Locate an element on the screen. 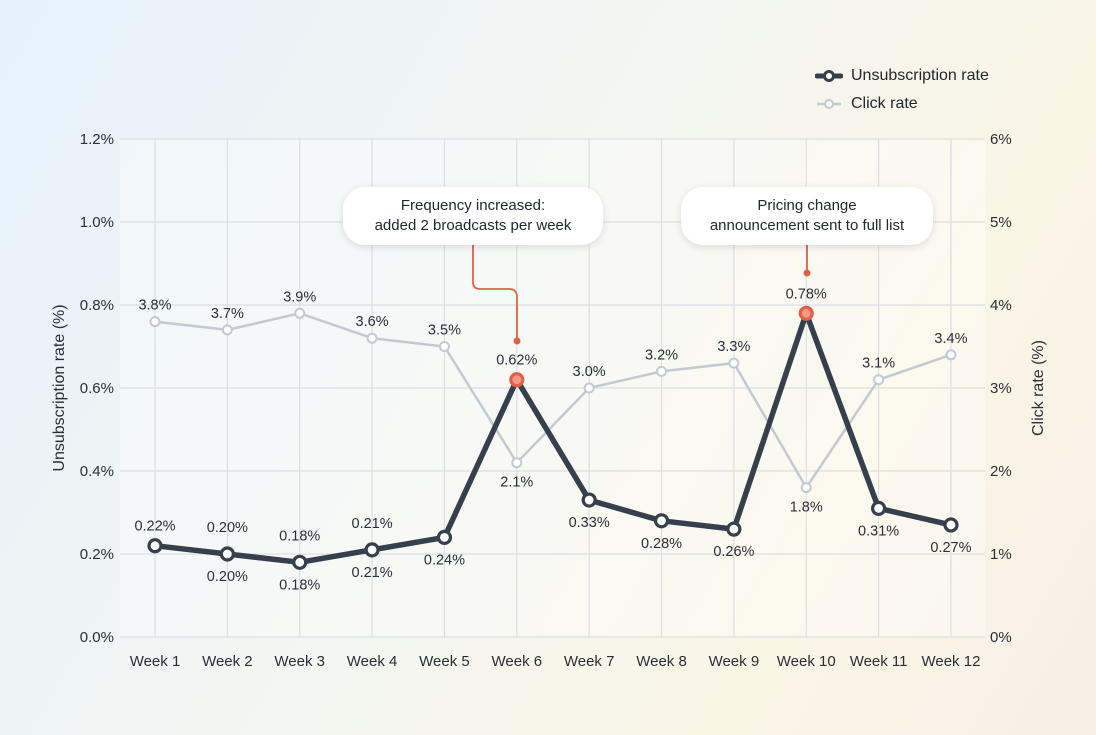 The height and width of the screenshot is (735, 1096). click-rate-data-label: 3.1% is located at coordinates (878, 364).